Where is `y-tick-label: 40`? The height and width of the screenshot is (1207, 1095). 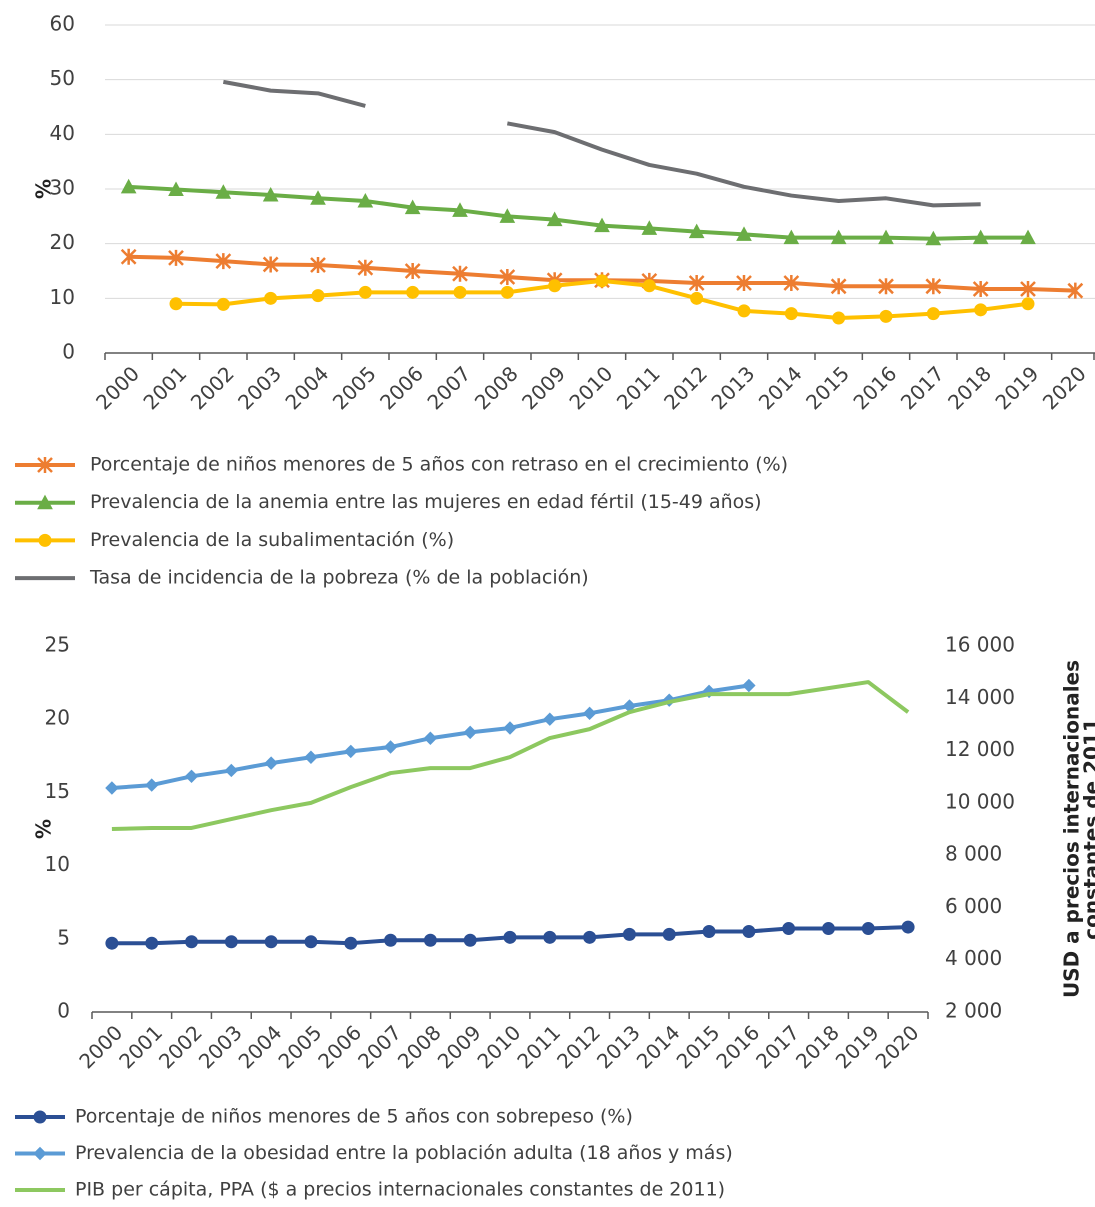 y-tick-label: 40 is located at coordinates (62, 133).